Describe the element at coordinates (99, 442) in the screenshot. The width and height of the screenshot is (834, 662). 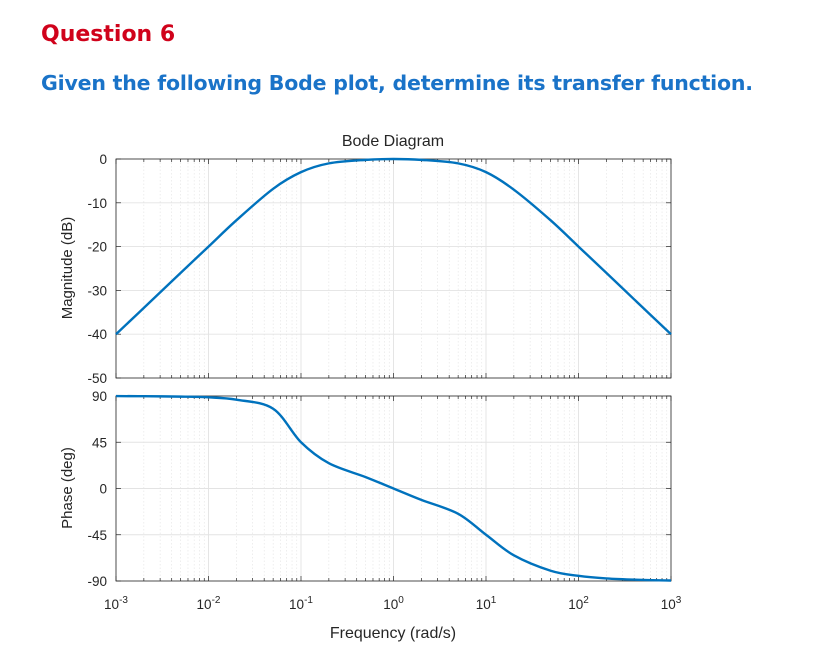
I see `phase-y-tick-label: 45` at that location.